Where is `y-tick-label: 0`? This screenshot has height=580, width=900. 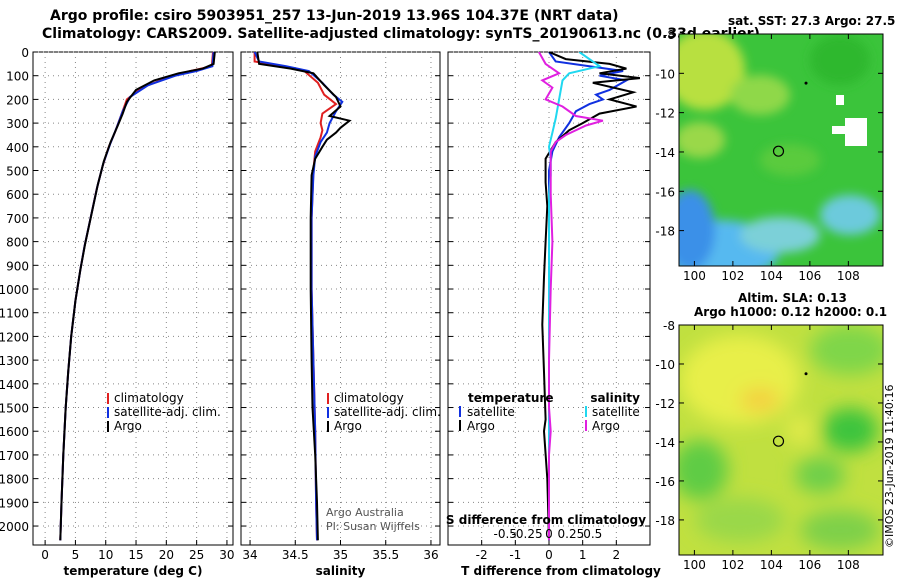
y-tick-label: 0 is located at coordinates (25, 53).